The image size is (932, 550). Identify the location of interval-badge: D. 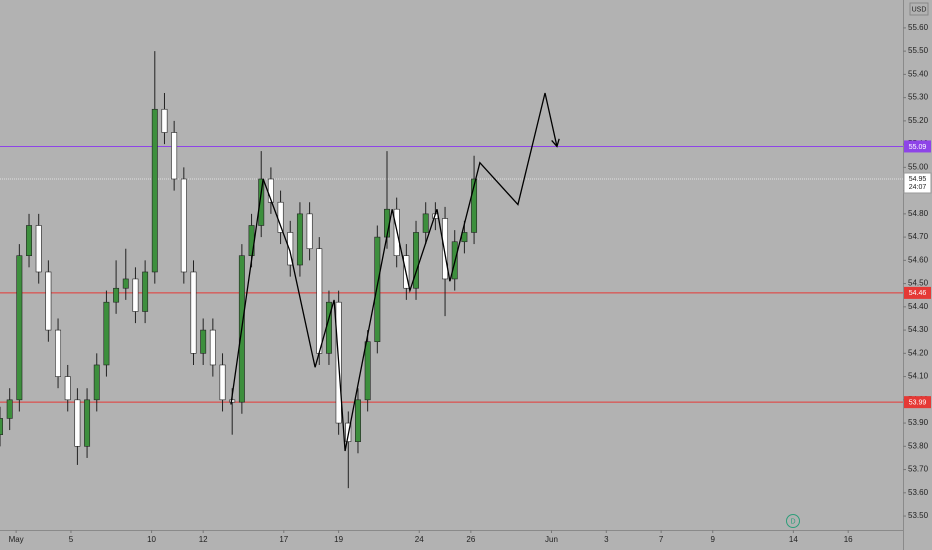
(792, 521).